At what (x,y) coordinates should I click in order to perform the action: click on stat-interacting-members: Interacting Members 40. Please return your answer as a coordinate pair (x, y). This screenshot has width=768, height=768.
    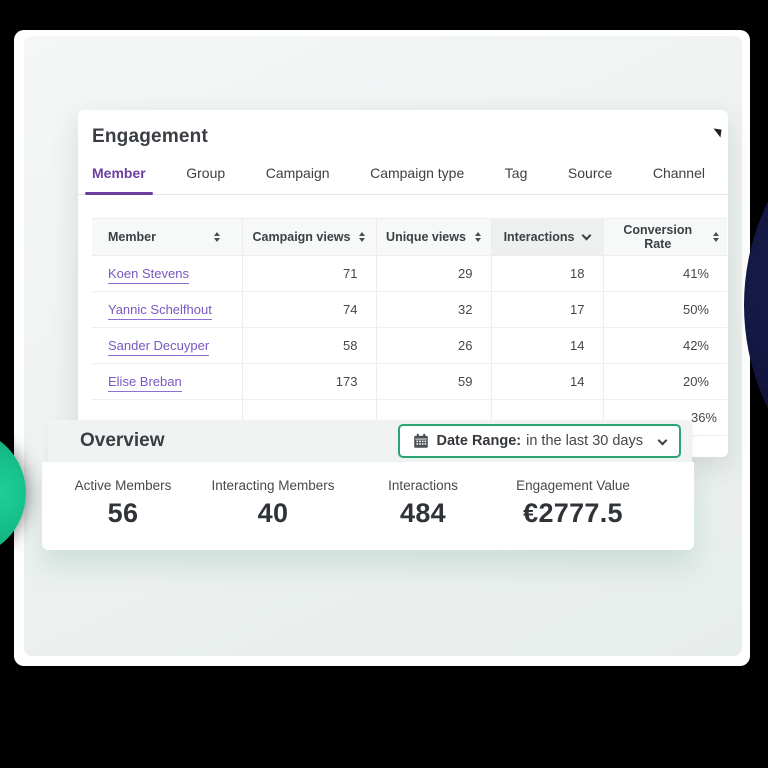
    Looking at the image, I should click on (273, 503).